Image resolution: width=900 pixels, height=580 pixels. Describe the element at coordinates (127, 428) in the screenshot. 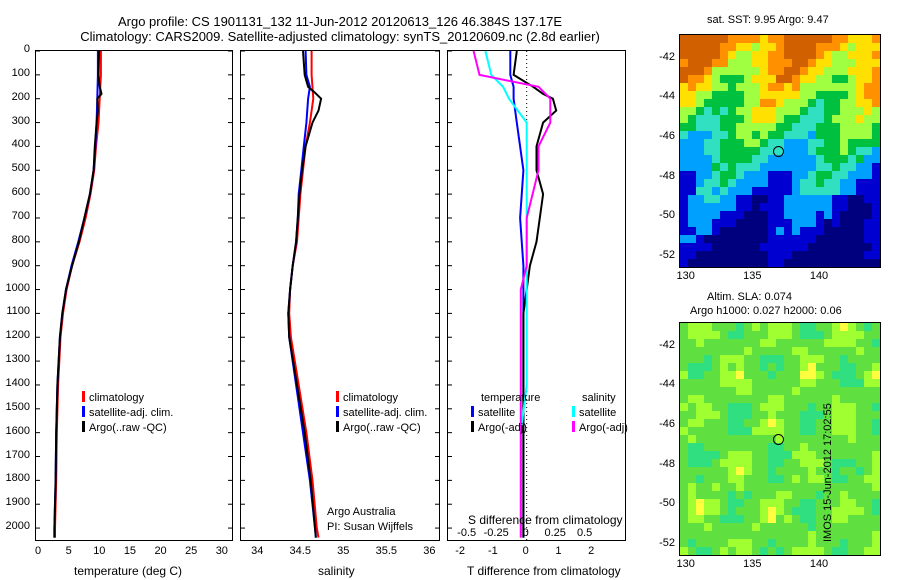

I see `legend-argo-raw: Argo(..raw -QC)` at that location.